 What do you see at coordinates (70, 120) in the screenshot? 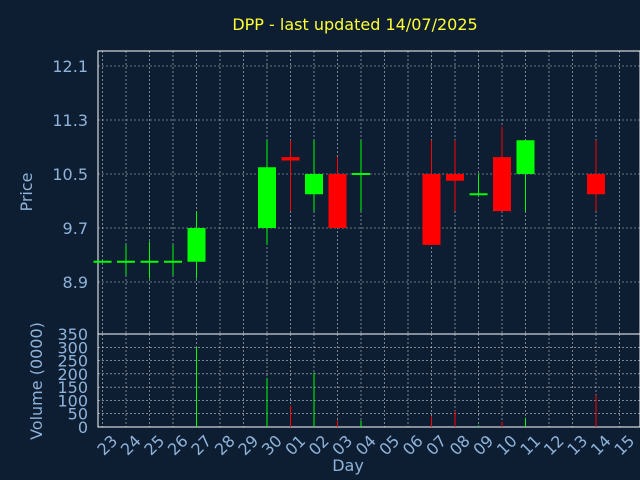
I see `price-y-tick-label: 11.3` at bounding box center [70, 120].